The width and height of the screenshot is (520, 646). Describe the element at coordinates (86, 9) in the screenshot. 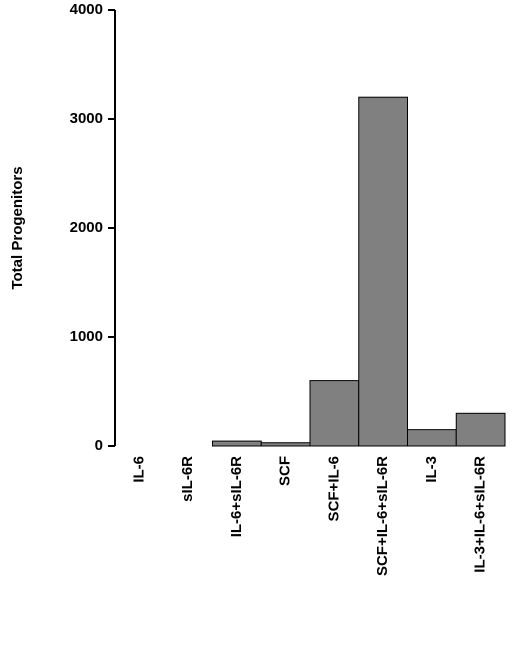

I see `y-tick-label: 4000` at that location.